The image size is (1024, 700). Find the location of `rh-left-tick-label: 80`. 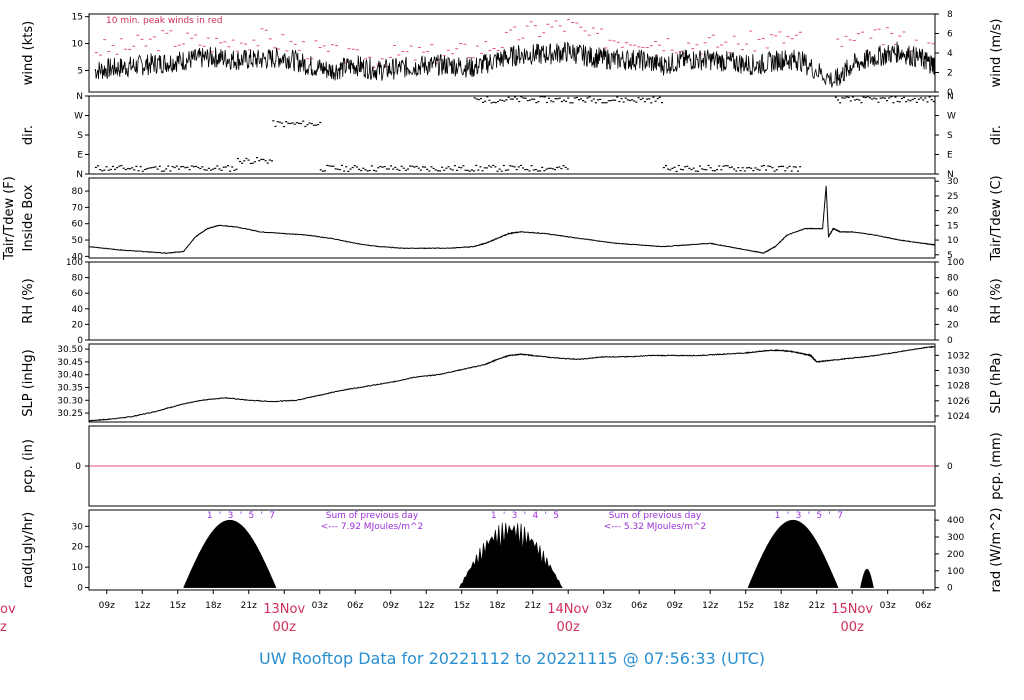

rh-left-tick-label: 80 is located at coordinates (78, 279).